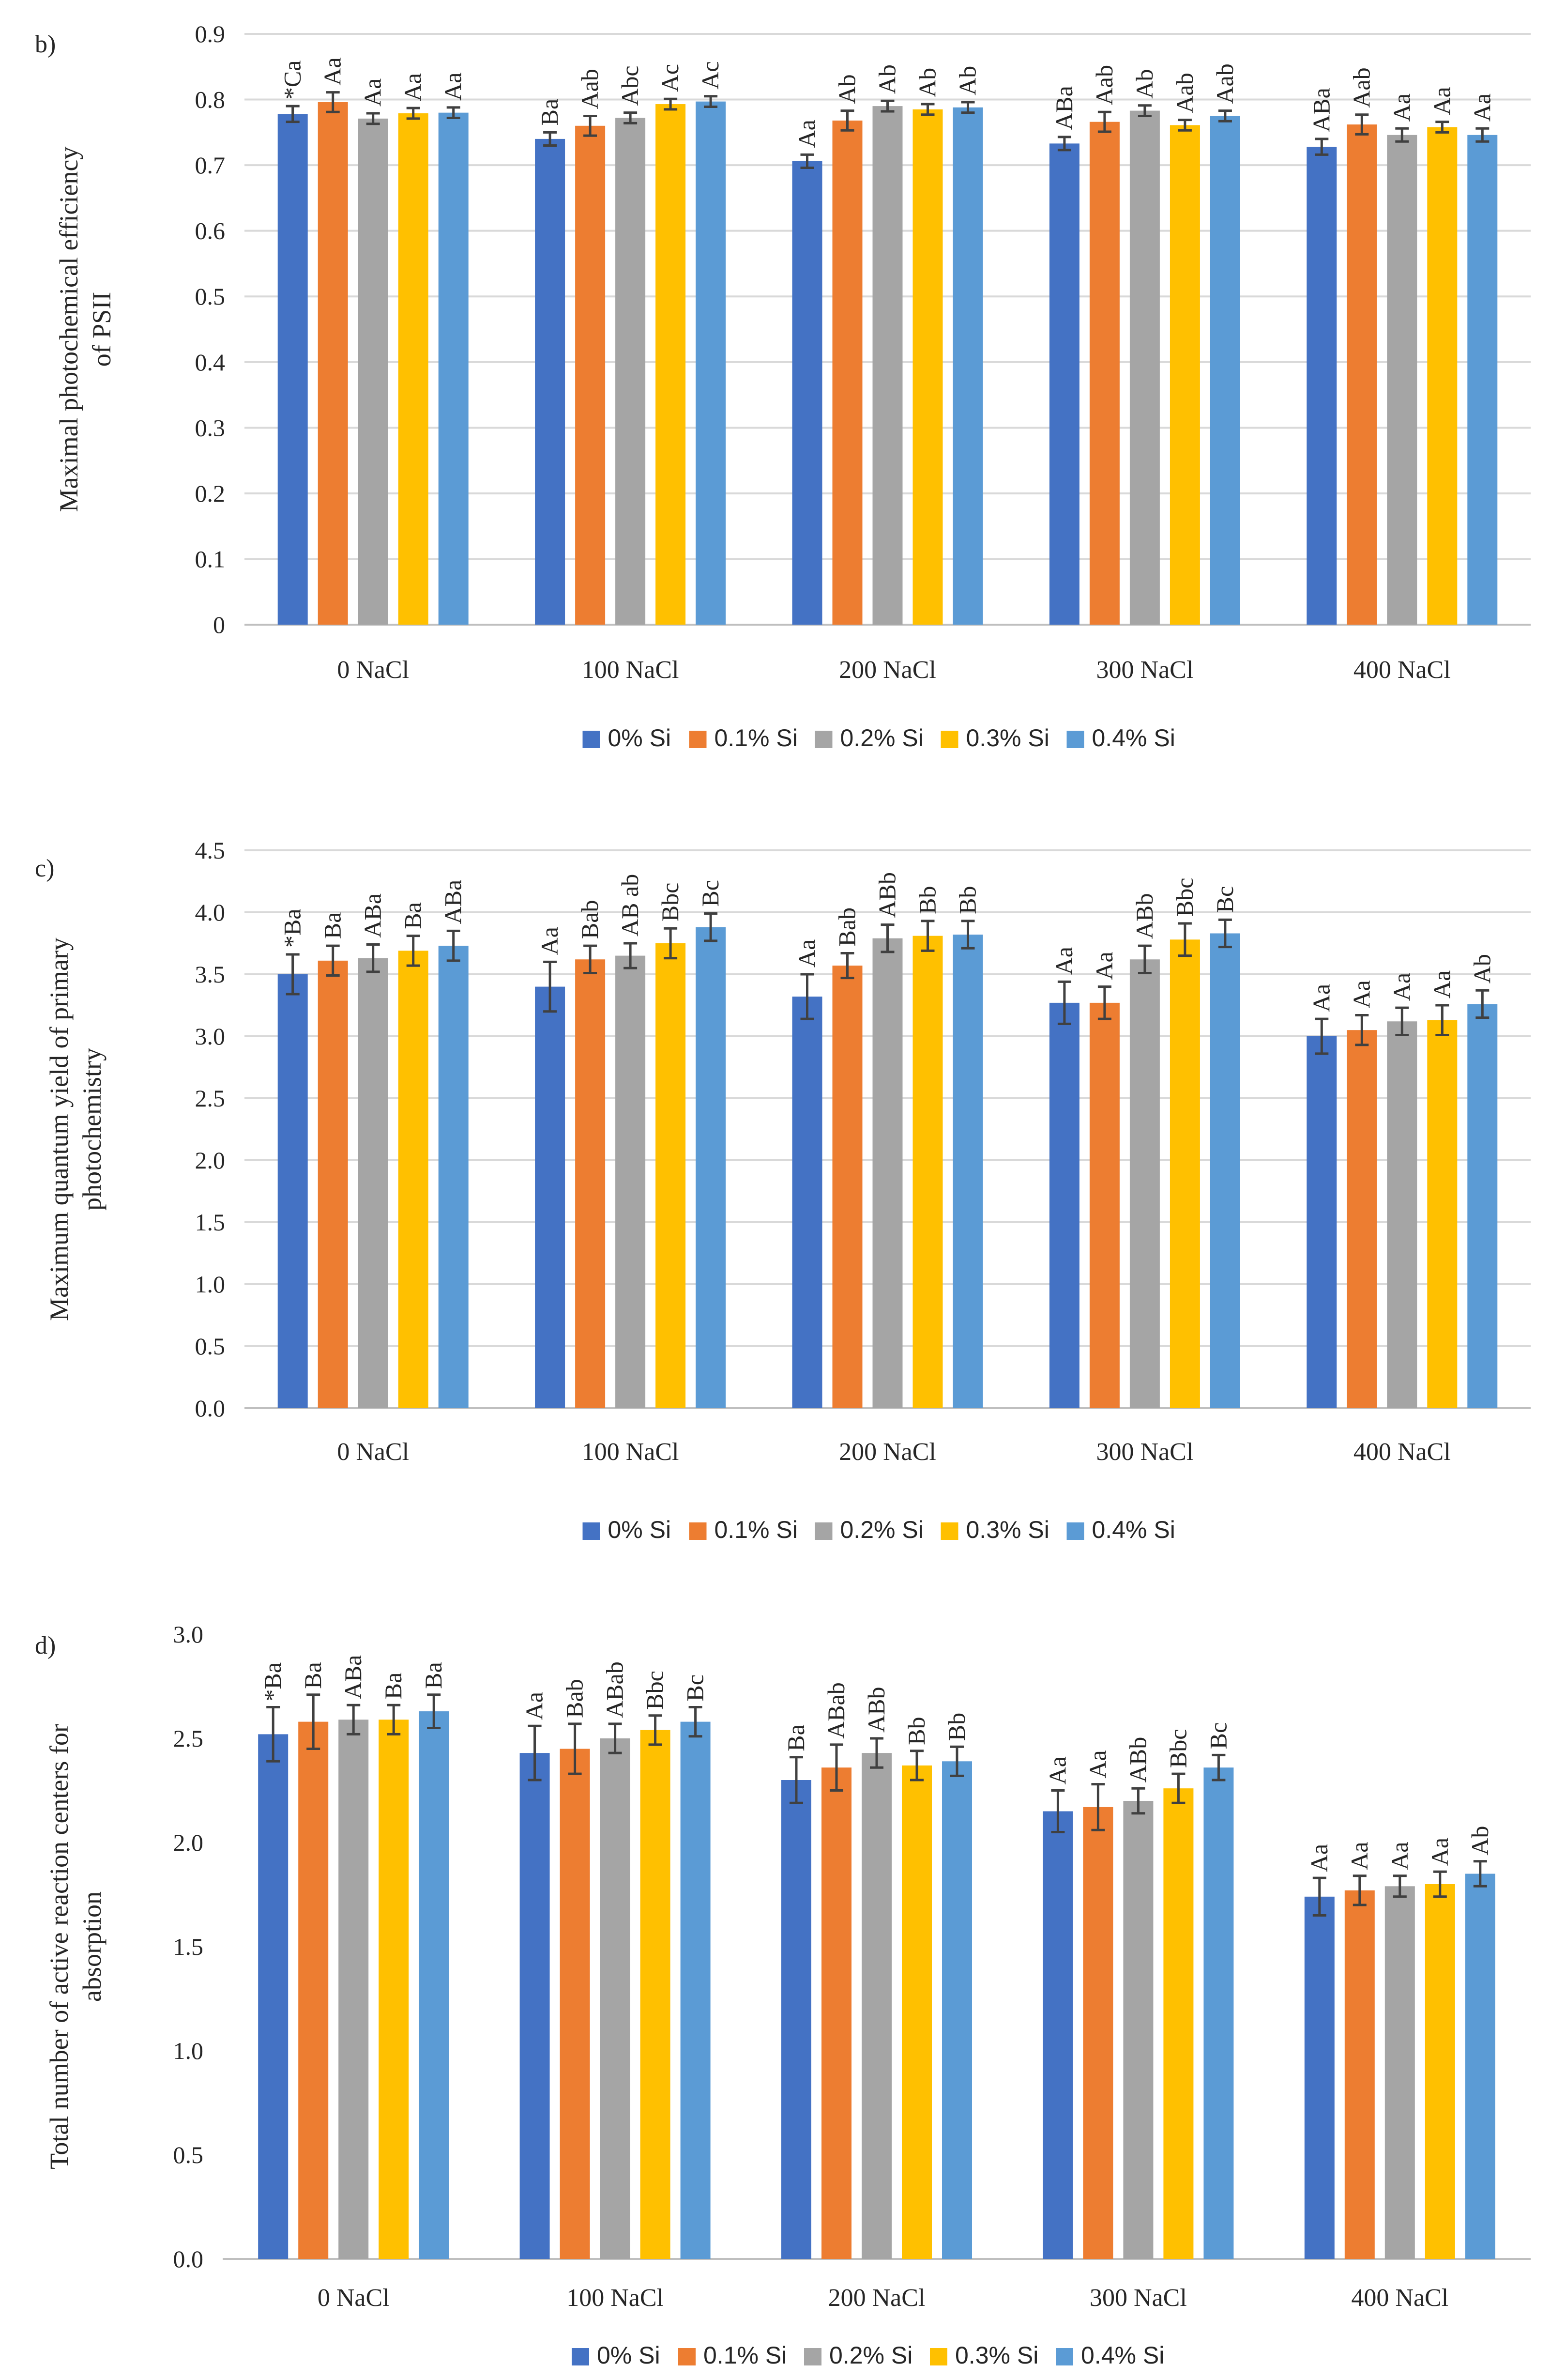  I want to click on y-tick-label: 0.6, so click(211, 231).